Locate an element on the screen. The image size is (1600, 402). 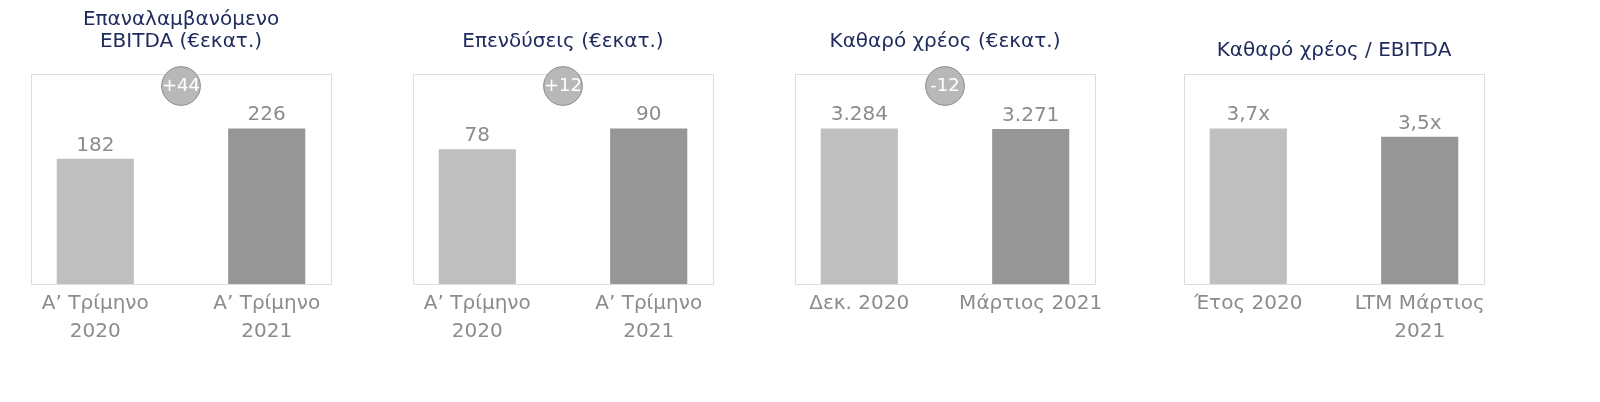
chart-title: Επενδύσεις (€εκατ.) is located at coordinates (563, 39).